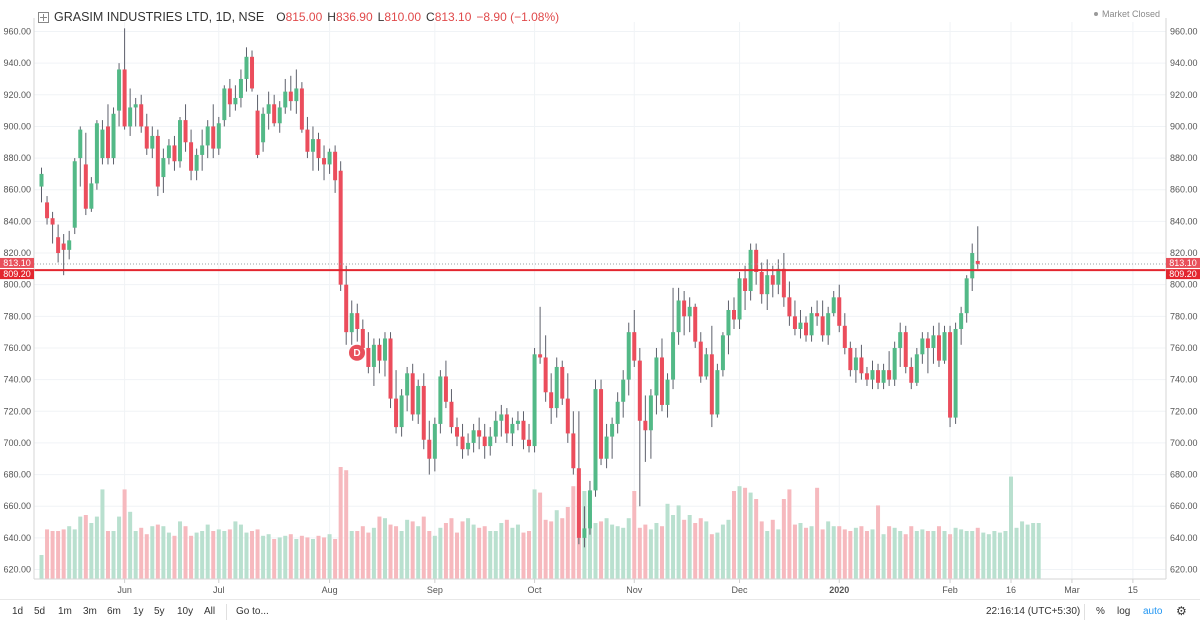 The height and width of the screenshot is (623, 1200). I want to click on close-label: C, so click(430, 17).